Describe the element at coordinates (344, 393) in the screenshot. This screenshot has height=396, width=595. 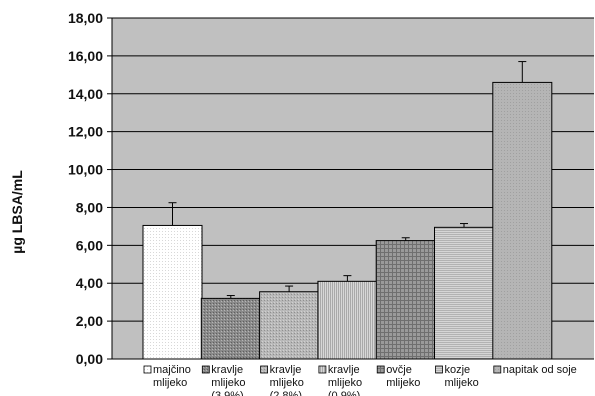
I see `category-label: (0,9%)` at that location.